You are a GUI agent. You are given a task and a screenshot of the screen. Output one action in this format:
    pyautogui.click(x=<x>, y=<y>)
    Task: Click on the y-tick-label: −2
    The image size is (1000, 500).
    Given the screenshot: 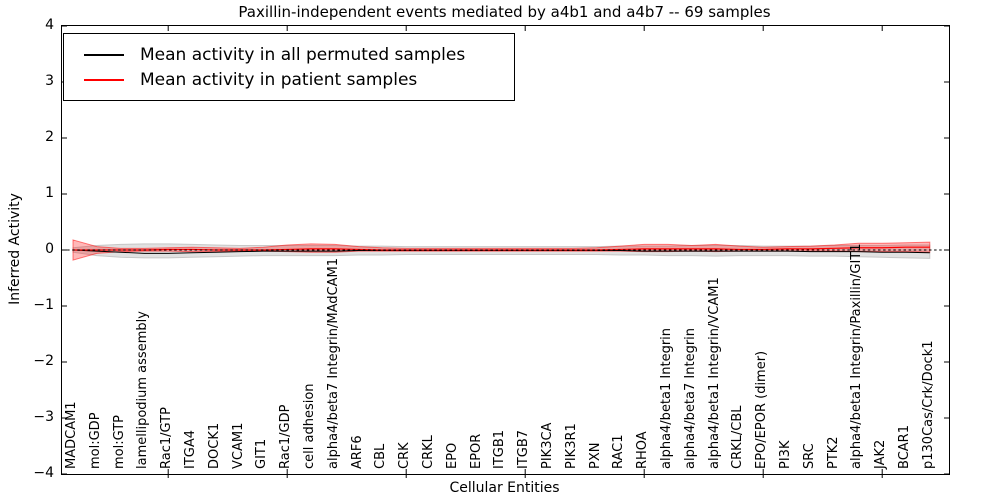 What is the action you would take?
    pyautogui.click(x=43, y=361)
    